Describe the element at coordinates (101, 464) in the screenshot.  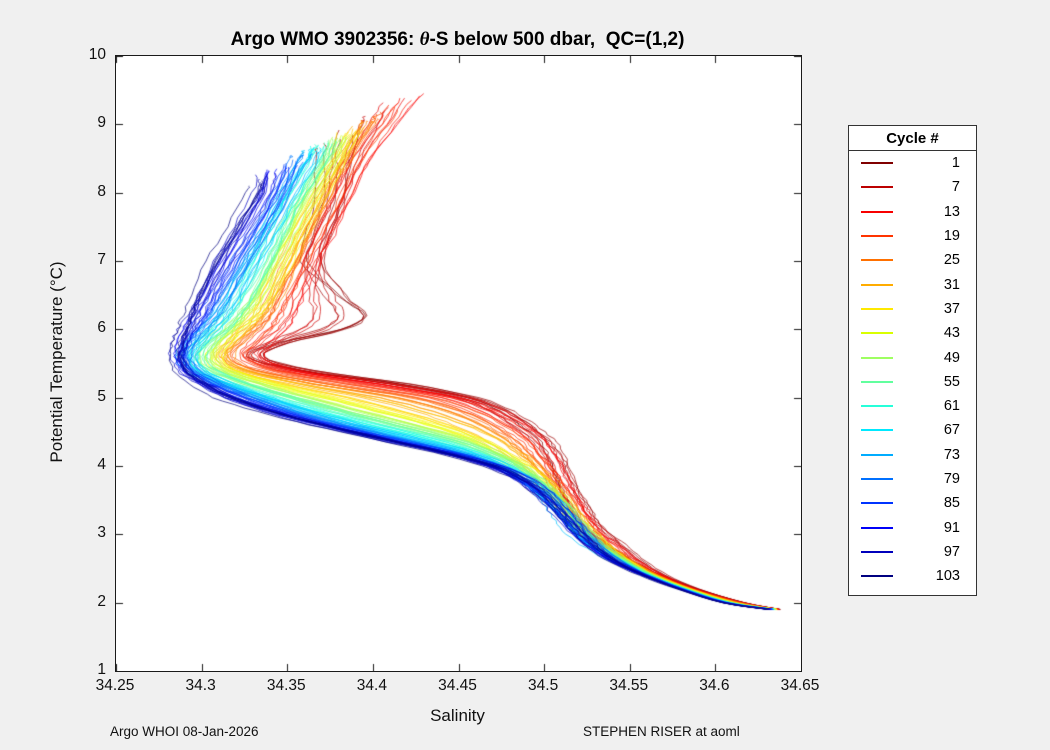
I see `y-tick-label: 4` at that location.